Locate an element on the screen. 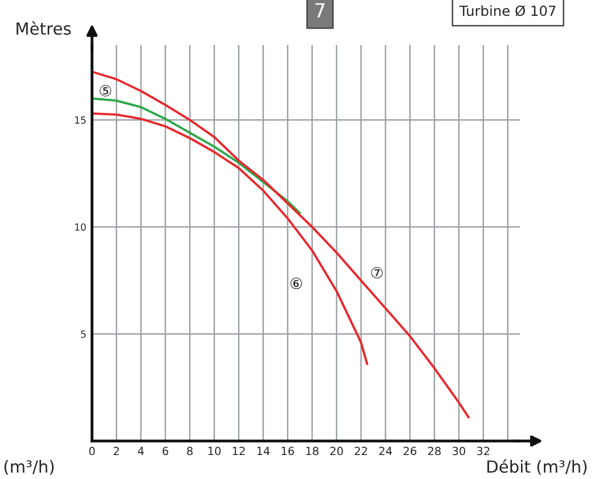 Image resolution: width=593 pixels, height=479 pixels. x-tick-label: 14 is located at coordinates (263, 450).